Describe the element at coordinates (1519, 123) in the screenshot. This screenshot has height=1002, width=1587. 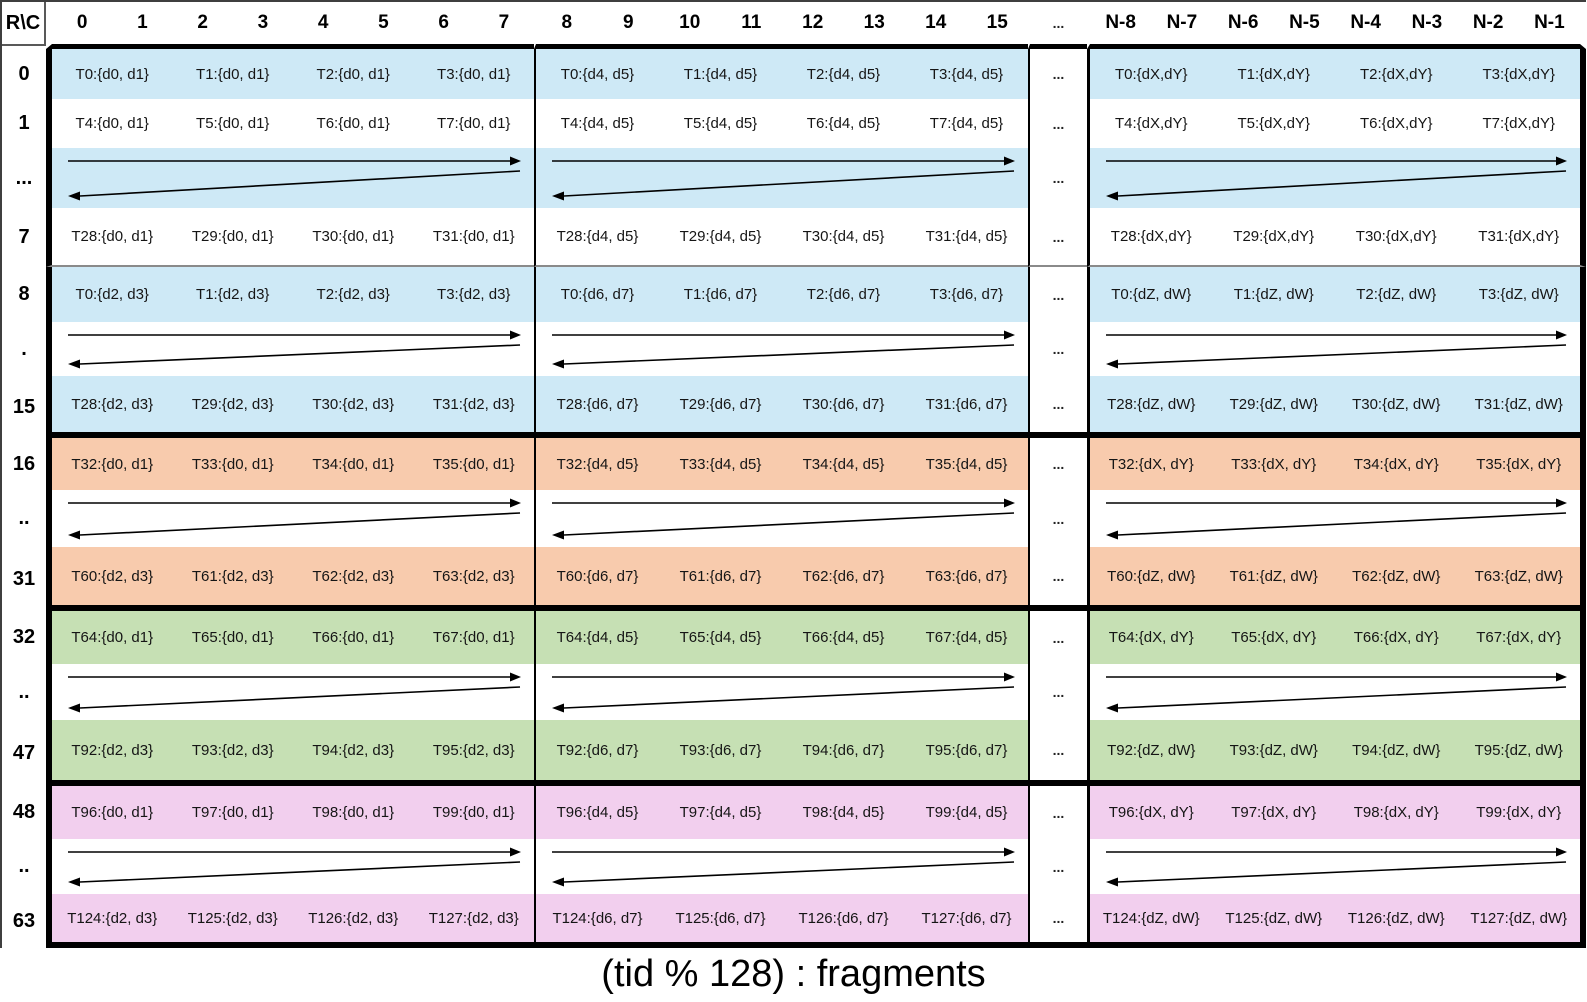
I see `fragment-cell: T7:{dX,dY}` at that location.